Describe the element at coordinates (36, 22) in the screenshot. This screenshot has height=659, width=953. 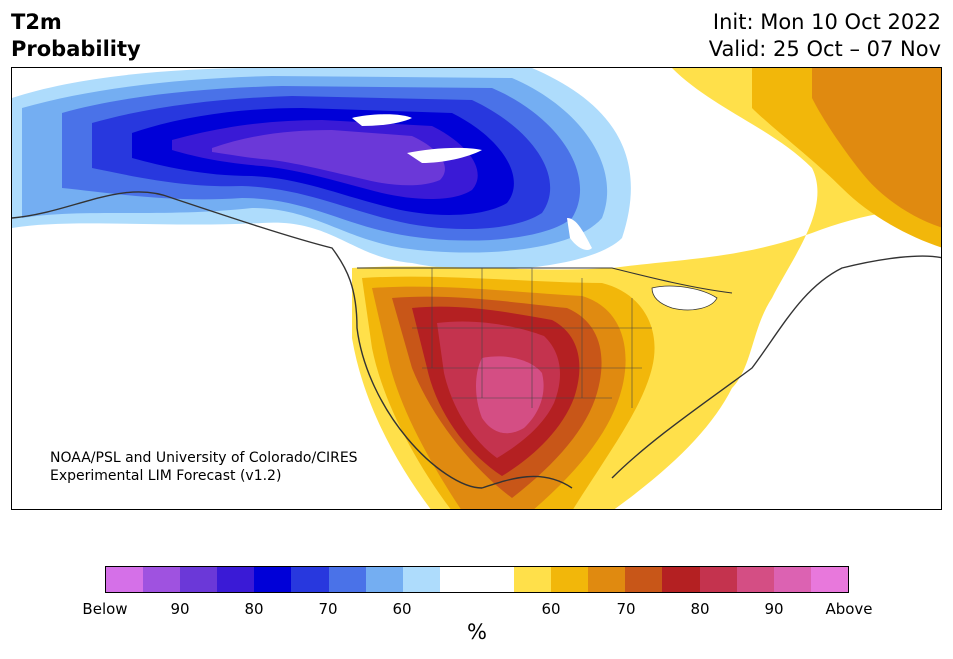
I see `title-line-1: T2m` at that location.